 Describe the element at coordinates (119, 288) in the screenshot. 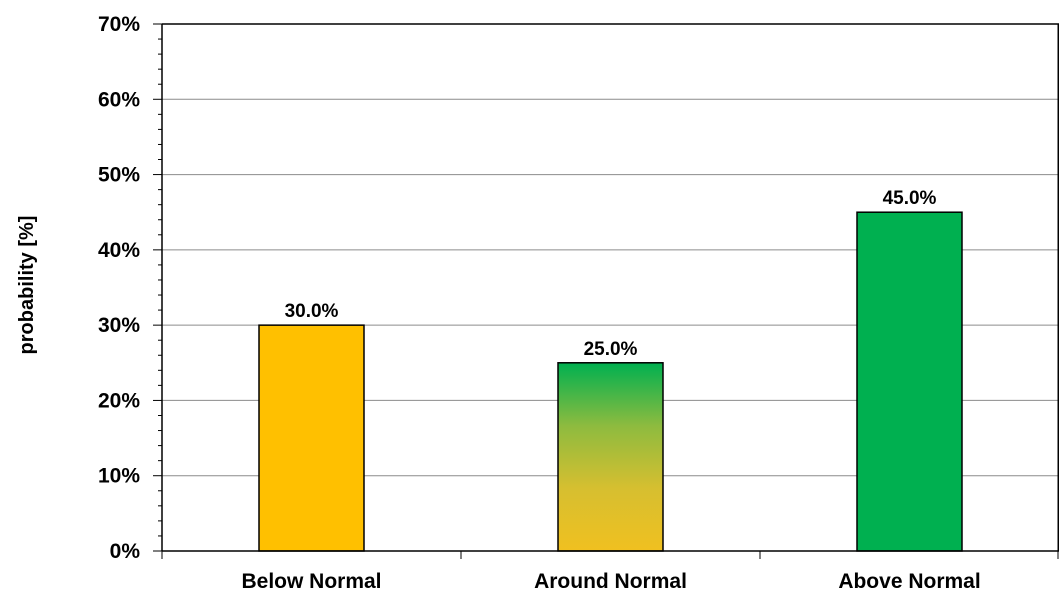

I see `y-tick-labels: 0% 10% 20% 30% 40% 50% 60% 70%` at that location.